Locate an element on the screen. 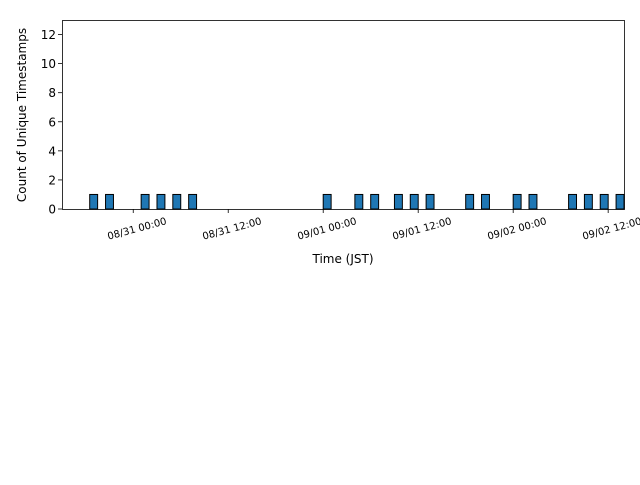 The image size is (640, 485). y-tick-label: 0 is located at coordinates (52, 210).